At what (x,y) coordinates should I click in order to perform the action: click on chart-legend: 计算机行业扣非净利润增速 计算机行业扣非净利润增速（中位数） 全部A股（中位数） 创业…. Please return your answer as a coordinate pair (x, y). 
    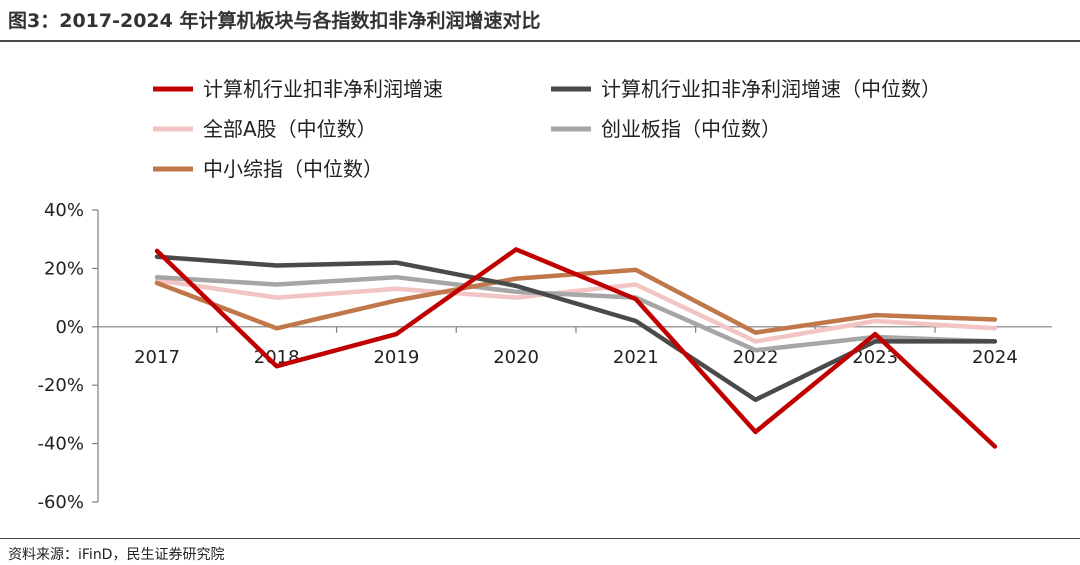
    Looking at the image, I should click on (547, 129).